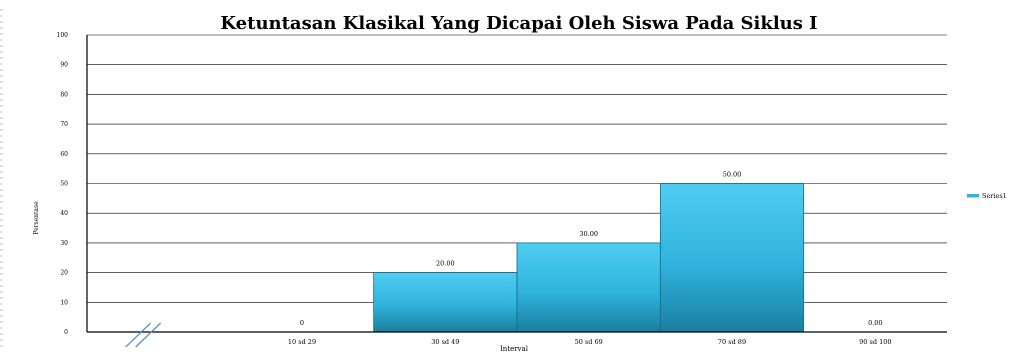 This screenshot has width=1027, height=354. I want to click on data-label: 50.00, so click(732, 175).